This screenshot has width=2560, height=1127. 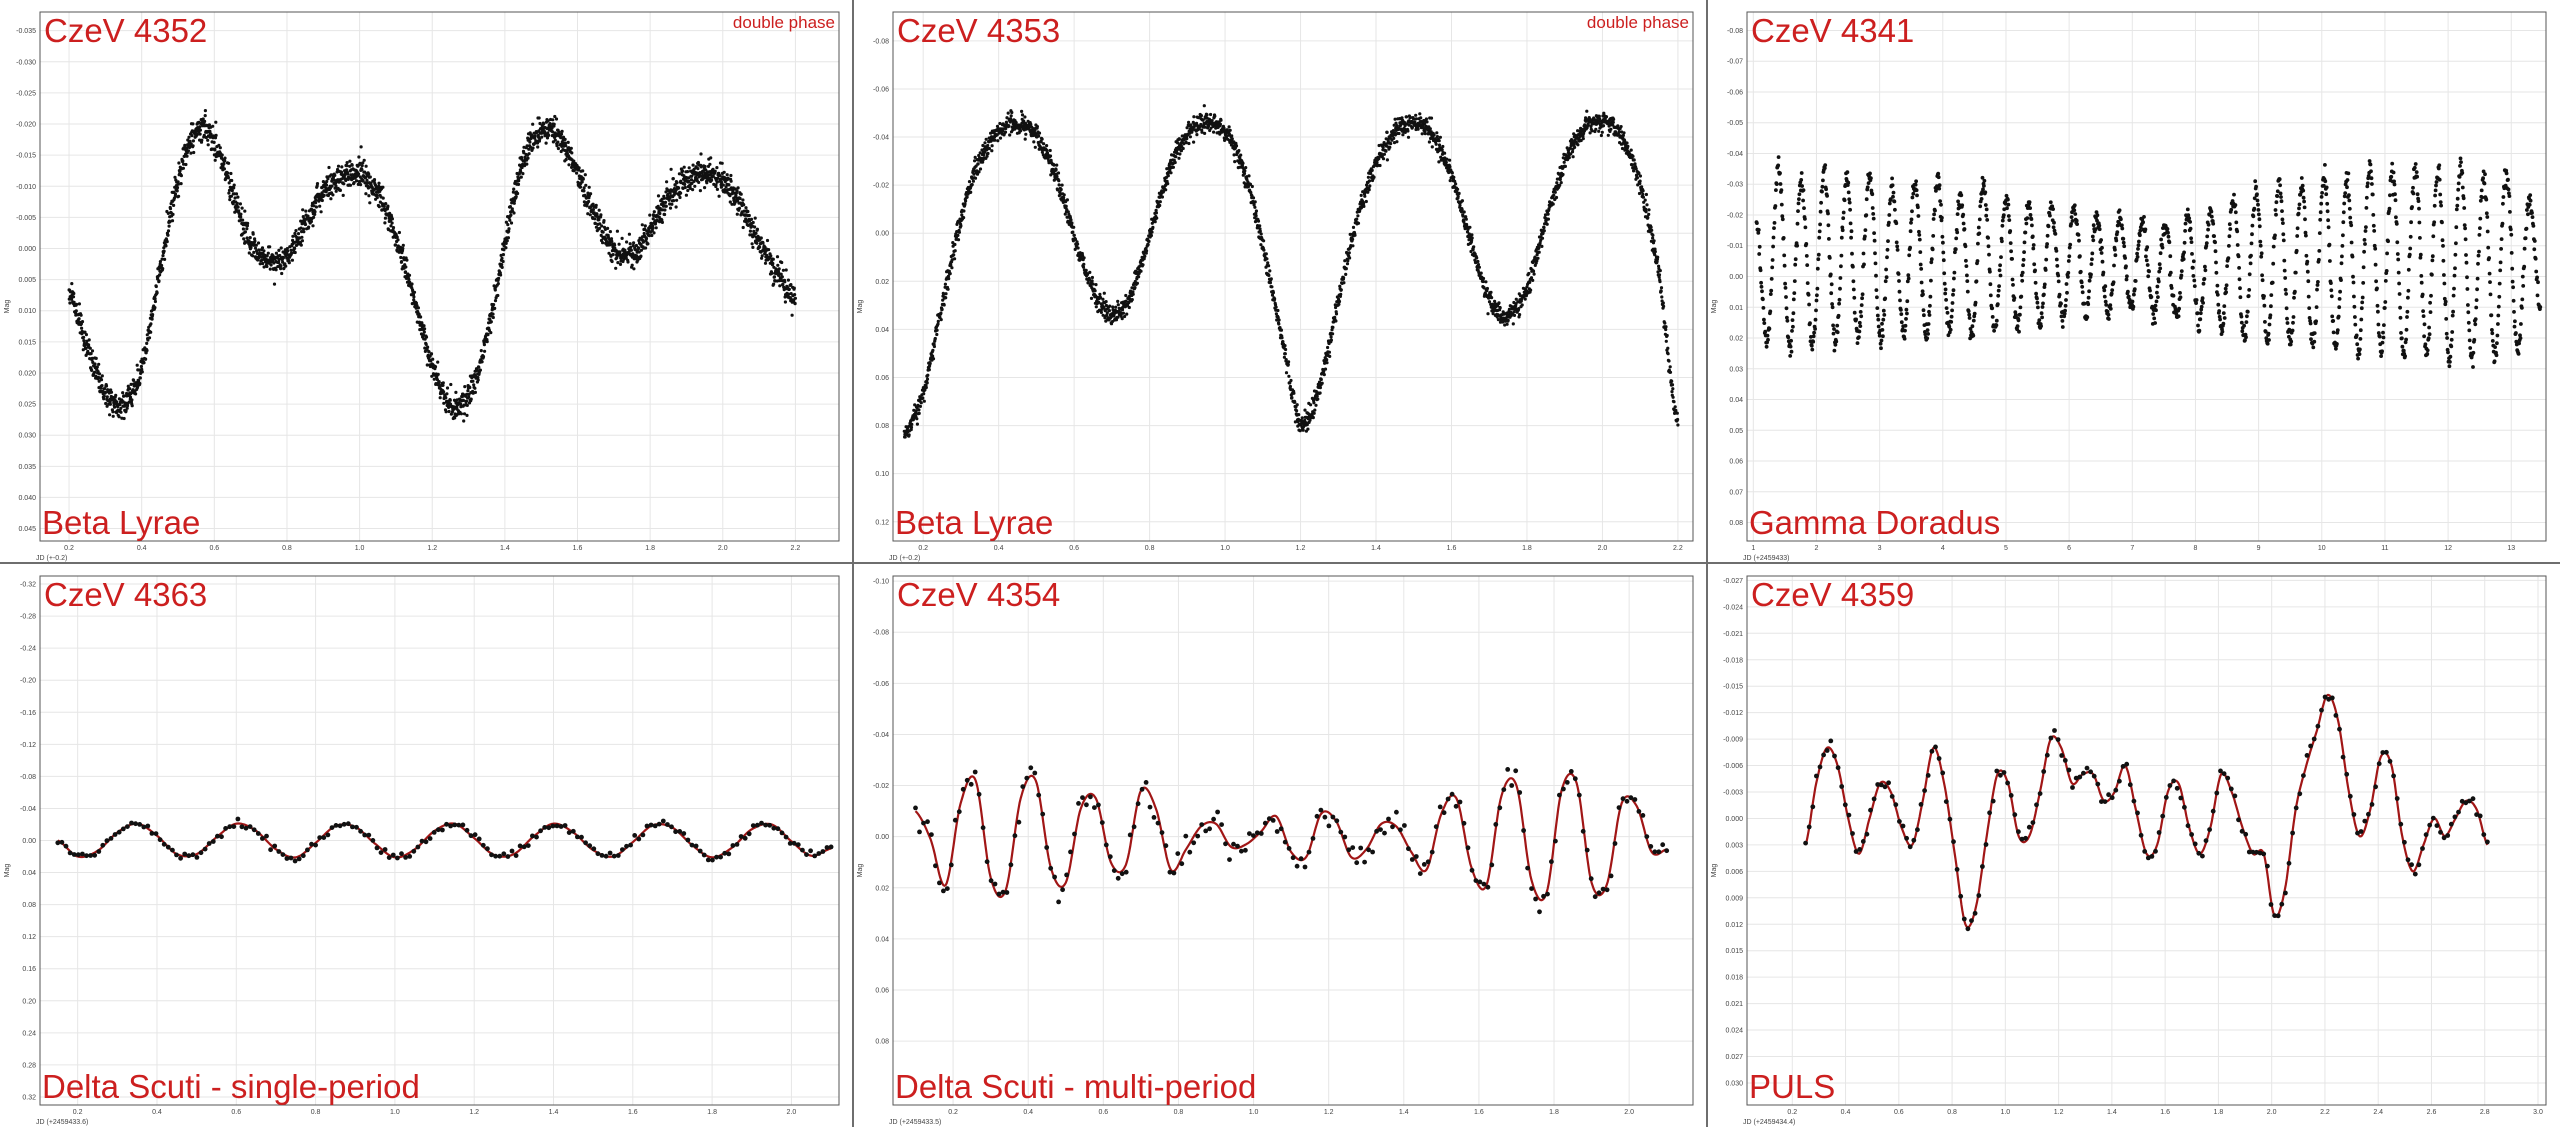 What do you see at coordinates (7, 307) in the screenshot?
I see `y-axis-label: Mag` at bounding box center [7, 307].